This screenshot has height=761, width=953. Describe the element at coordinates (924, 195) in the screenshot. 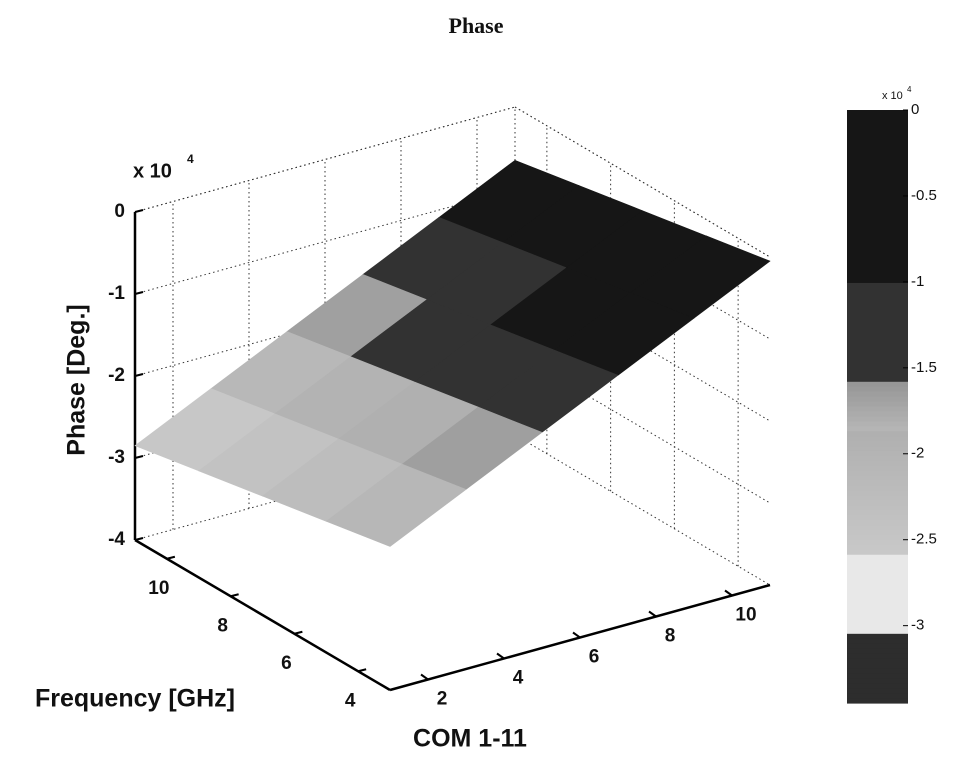

I see `colorbar-tick-label: -0.5` at that location.